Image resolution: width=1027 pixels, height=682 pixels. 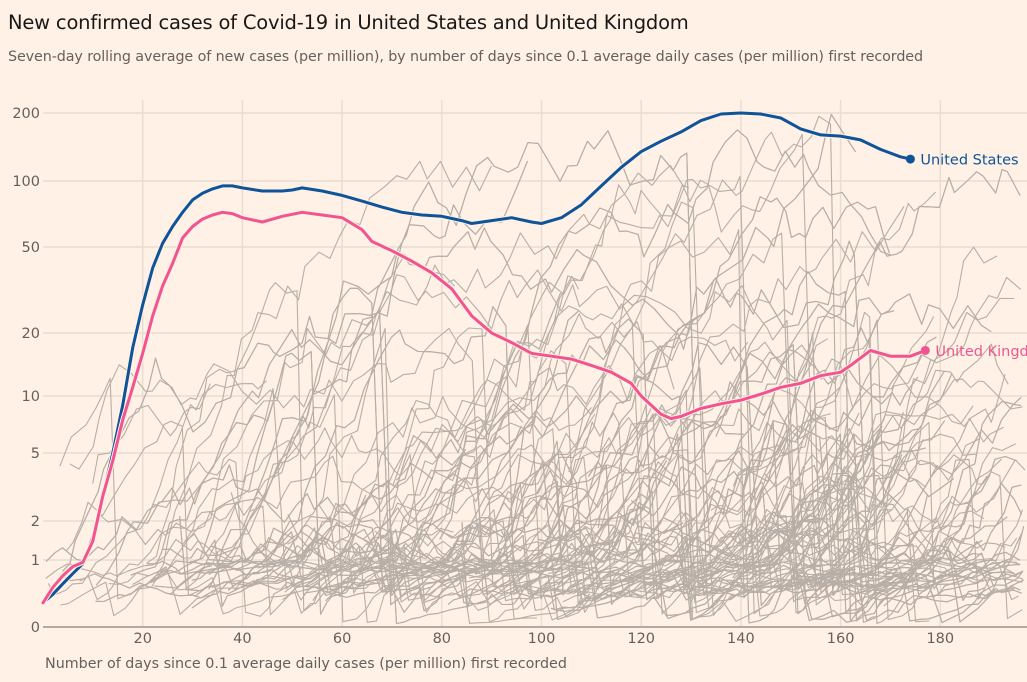 What do you see at coordinates (641, 639) in the screenshot?
I see `x-tick-label: 120` at bounding box center [641, 639].